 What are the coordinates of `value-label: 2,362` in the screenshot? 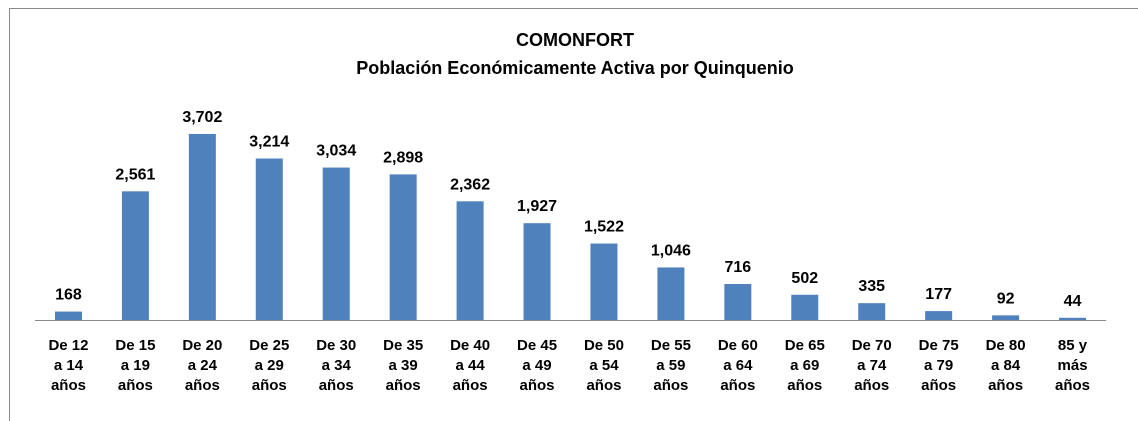 It's located at (470, 184).